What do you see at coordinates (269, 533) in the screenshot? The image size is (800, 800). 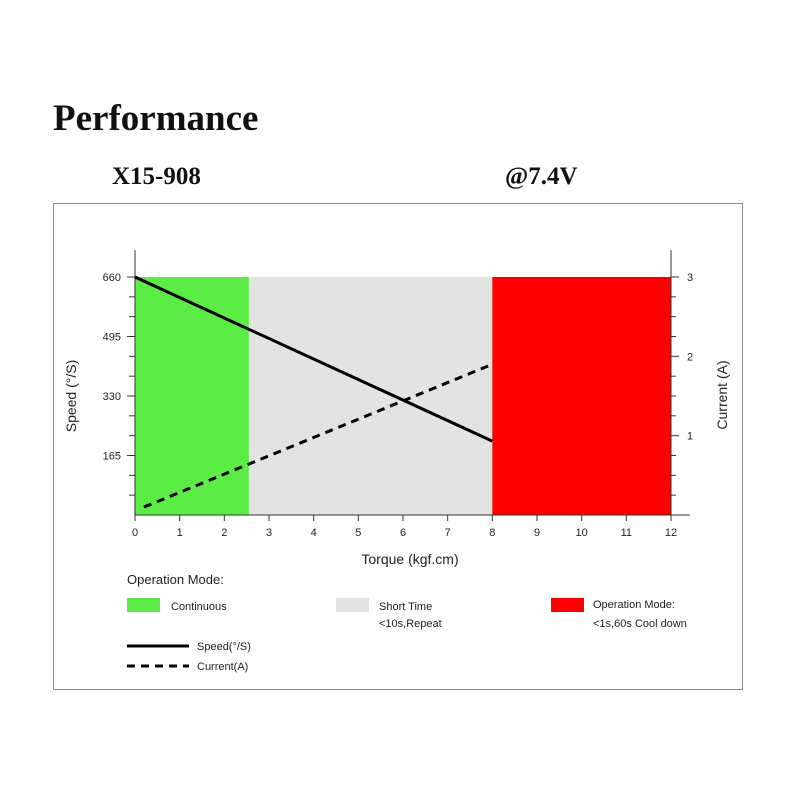 I see `x-tick-label: 3` at bounding box center [269, 533].